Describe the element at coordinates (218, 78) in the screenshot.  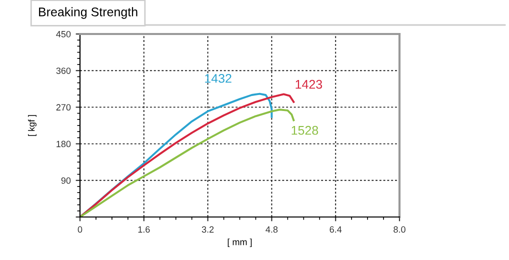
I see `series-label: 1432` at that location.